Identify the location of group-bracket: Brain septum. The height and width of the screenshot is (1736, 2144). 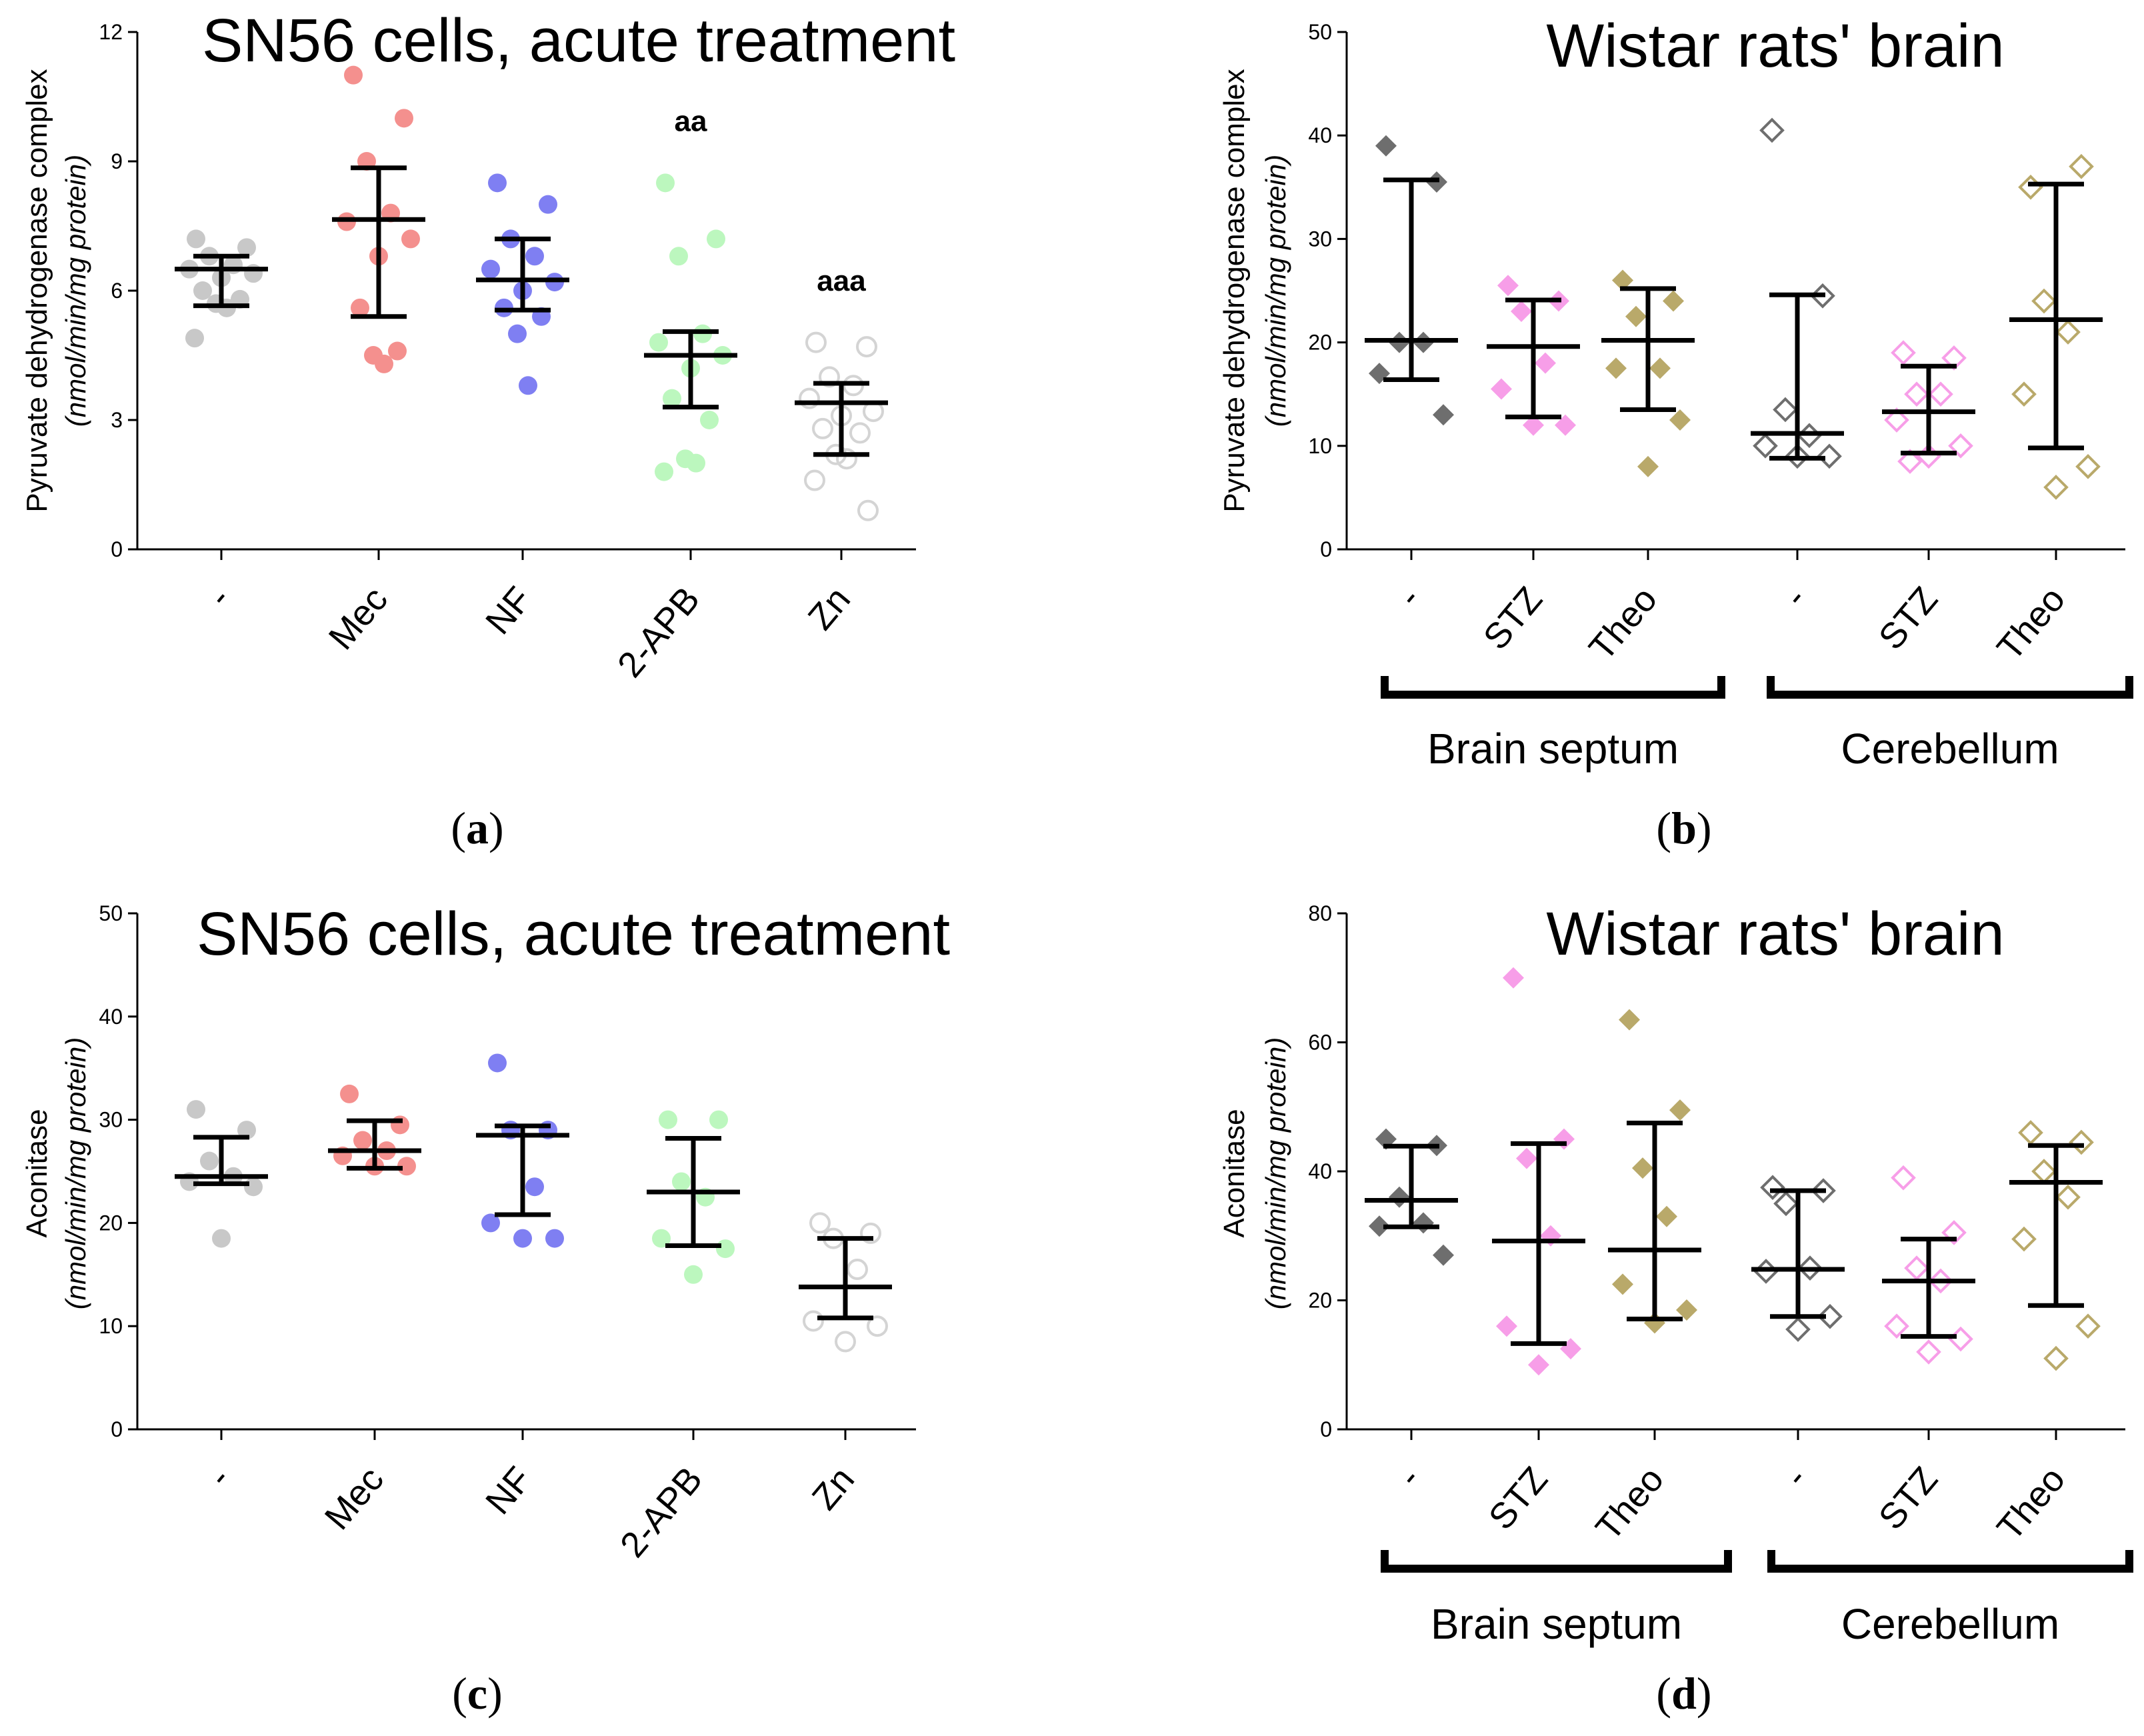
(1553, 724).